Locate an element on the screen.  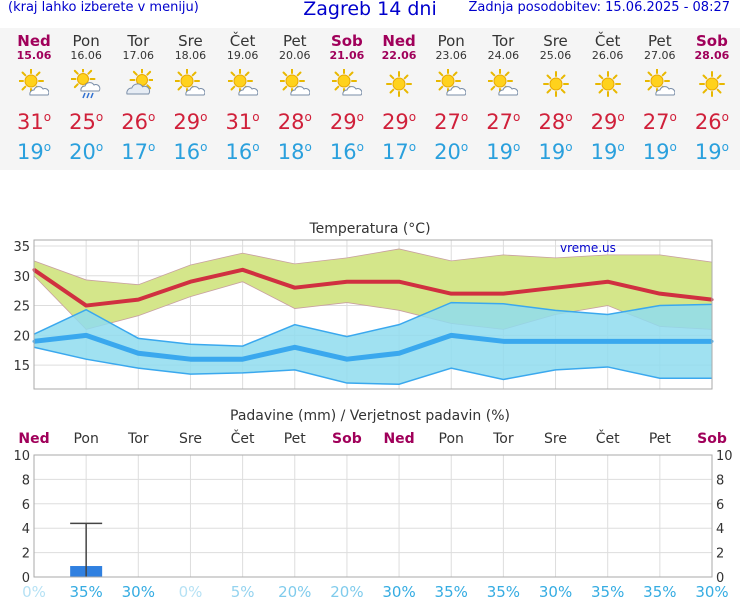
day-forecast: Pet 20.06 28o 18o is located at coordinates (295, 96).